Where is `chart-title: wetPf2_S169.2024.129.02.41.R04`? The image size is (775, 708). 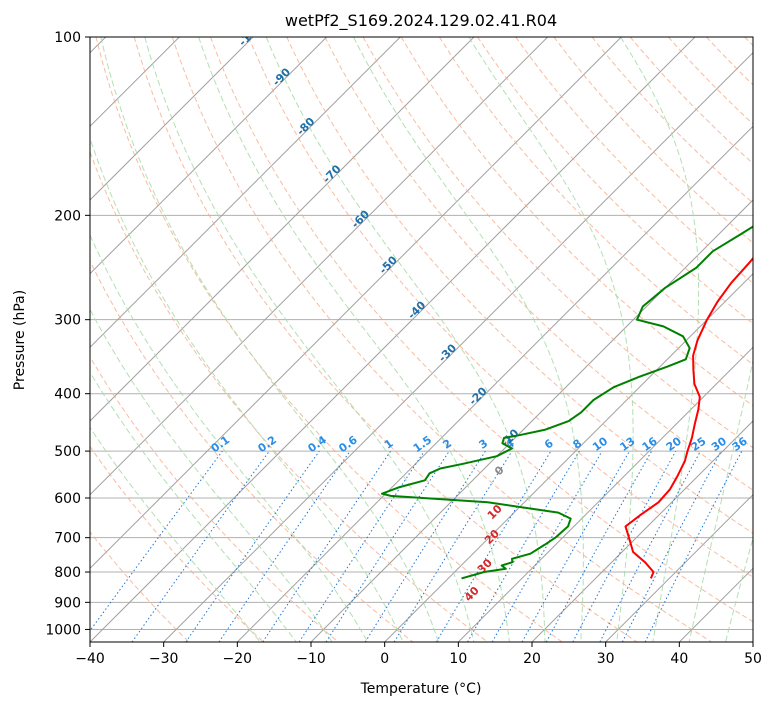
chart-title: wetPf2_S169.2024.129.02.41.R04 is located at coordinates (421, 21).